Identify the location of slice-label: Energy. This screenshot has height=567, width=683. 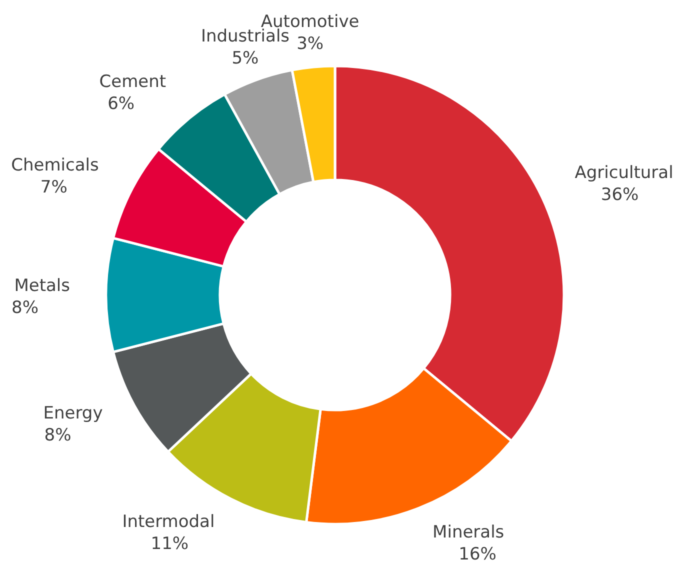
(73, 414).